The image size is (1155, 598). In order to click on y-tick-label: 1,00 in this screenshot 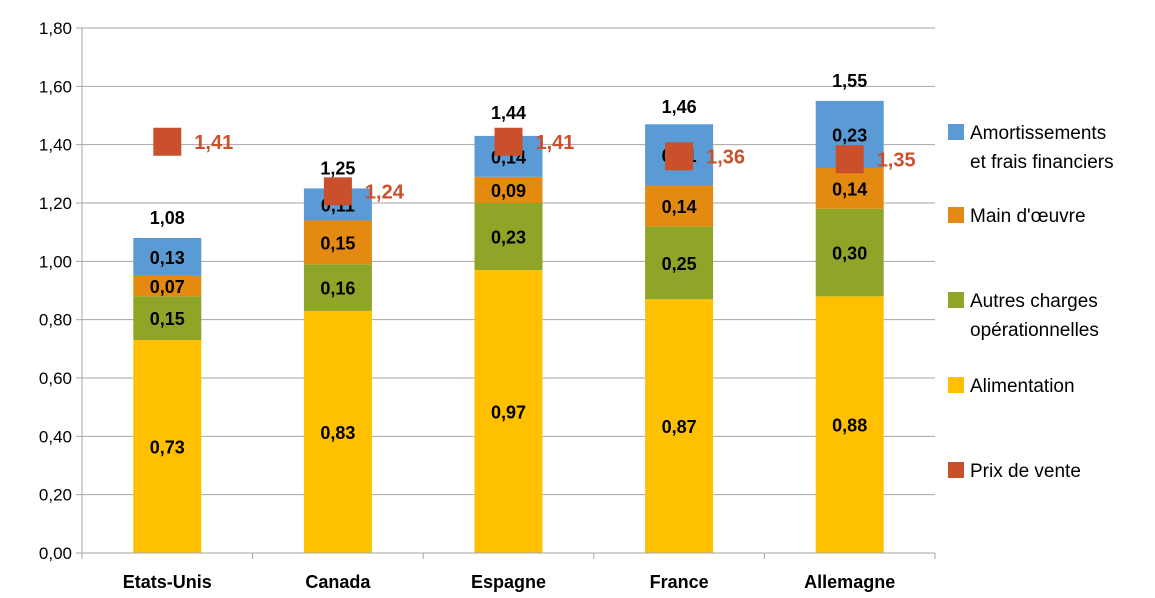, I will do `click(55, 261)`.